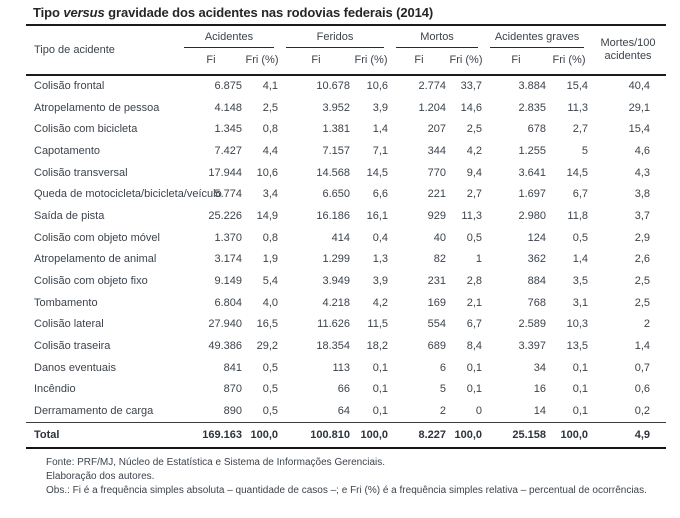 This screenshot has height=518, width=680. What do you see at coordinates (437, 39) in the screenshot?
I see `group-header-mortos-label: Mortos` at bounding box center [437, 39].